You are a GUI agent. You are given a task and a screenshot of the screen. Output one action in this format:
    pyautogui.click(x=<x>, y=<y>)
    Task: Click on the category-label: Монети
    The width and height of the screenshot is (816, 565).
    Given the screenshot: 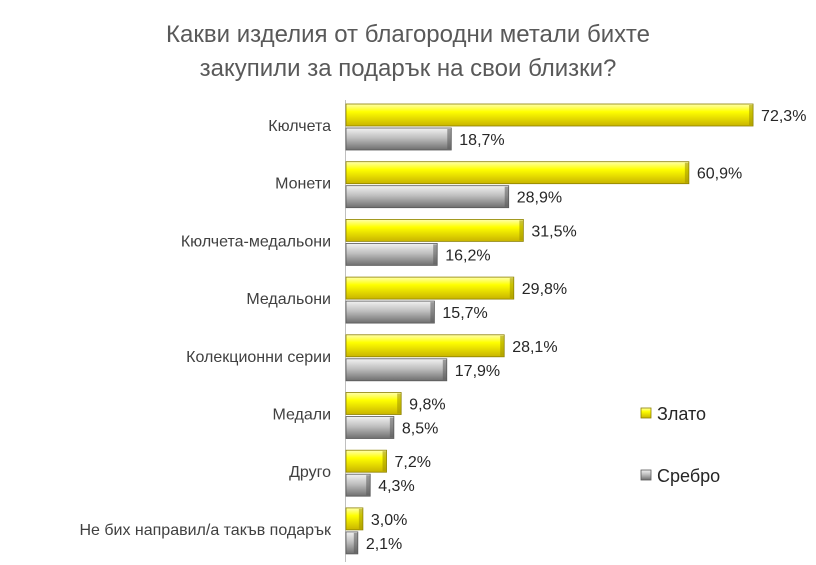 What is the action you would take?
    pyautogui.click(x=303, y=184)
    